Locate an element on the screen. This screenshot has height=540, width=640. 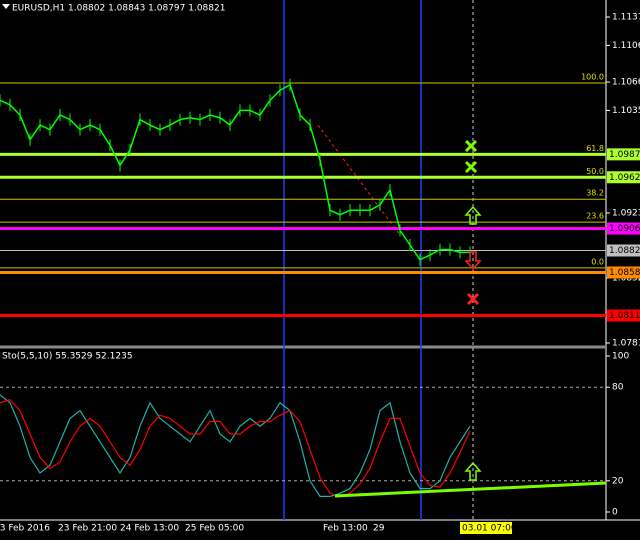
fib-label: 50.0 is located at coordinates (595, 171).